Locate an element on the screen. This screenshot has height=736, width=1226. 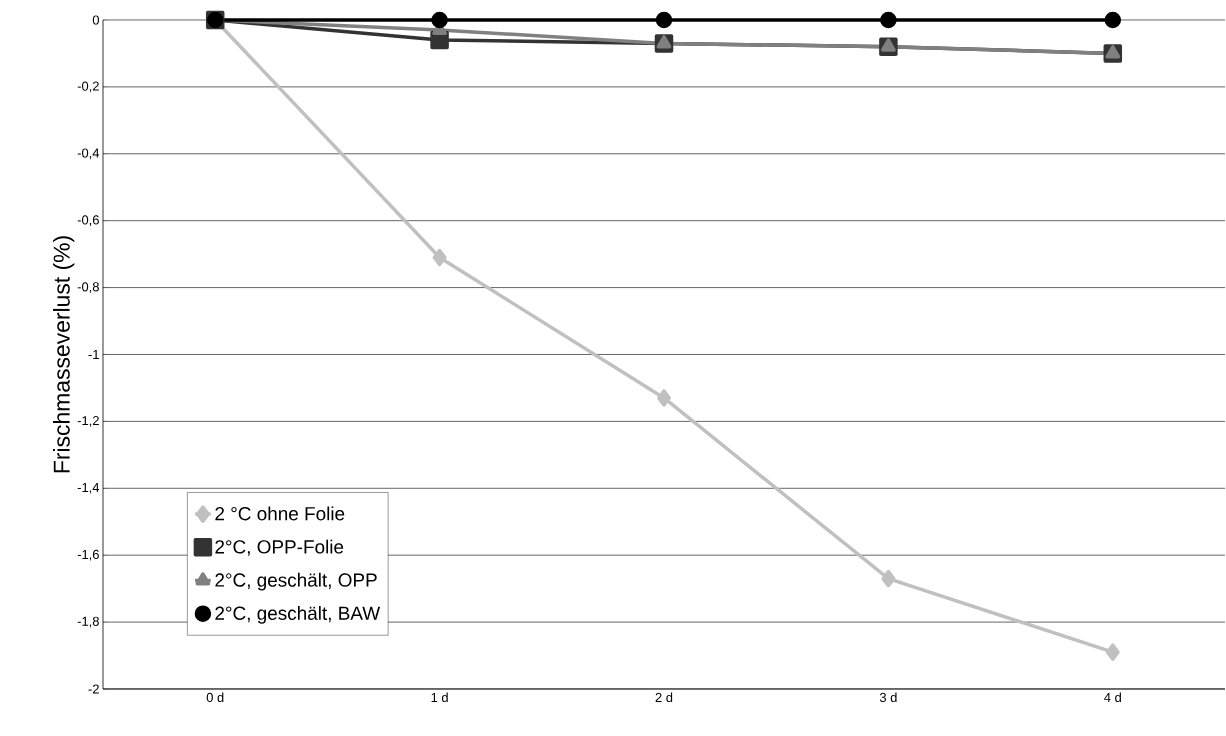
y-tick-label: -0,4 is located at coordinates (88, 154).